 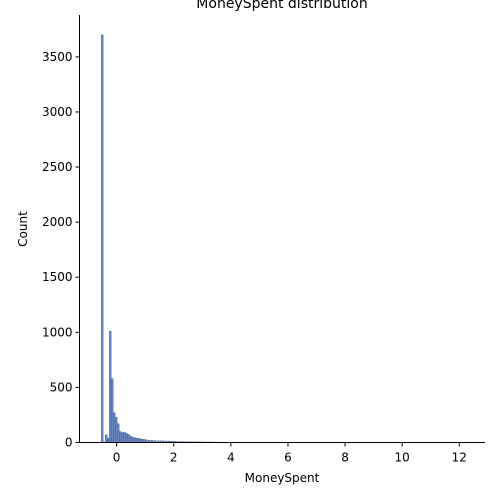 What do you see at coordinates (231, 458) in the screenshot?
I see `x-tick-label: 4` at bounding box center [231, 458].